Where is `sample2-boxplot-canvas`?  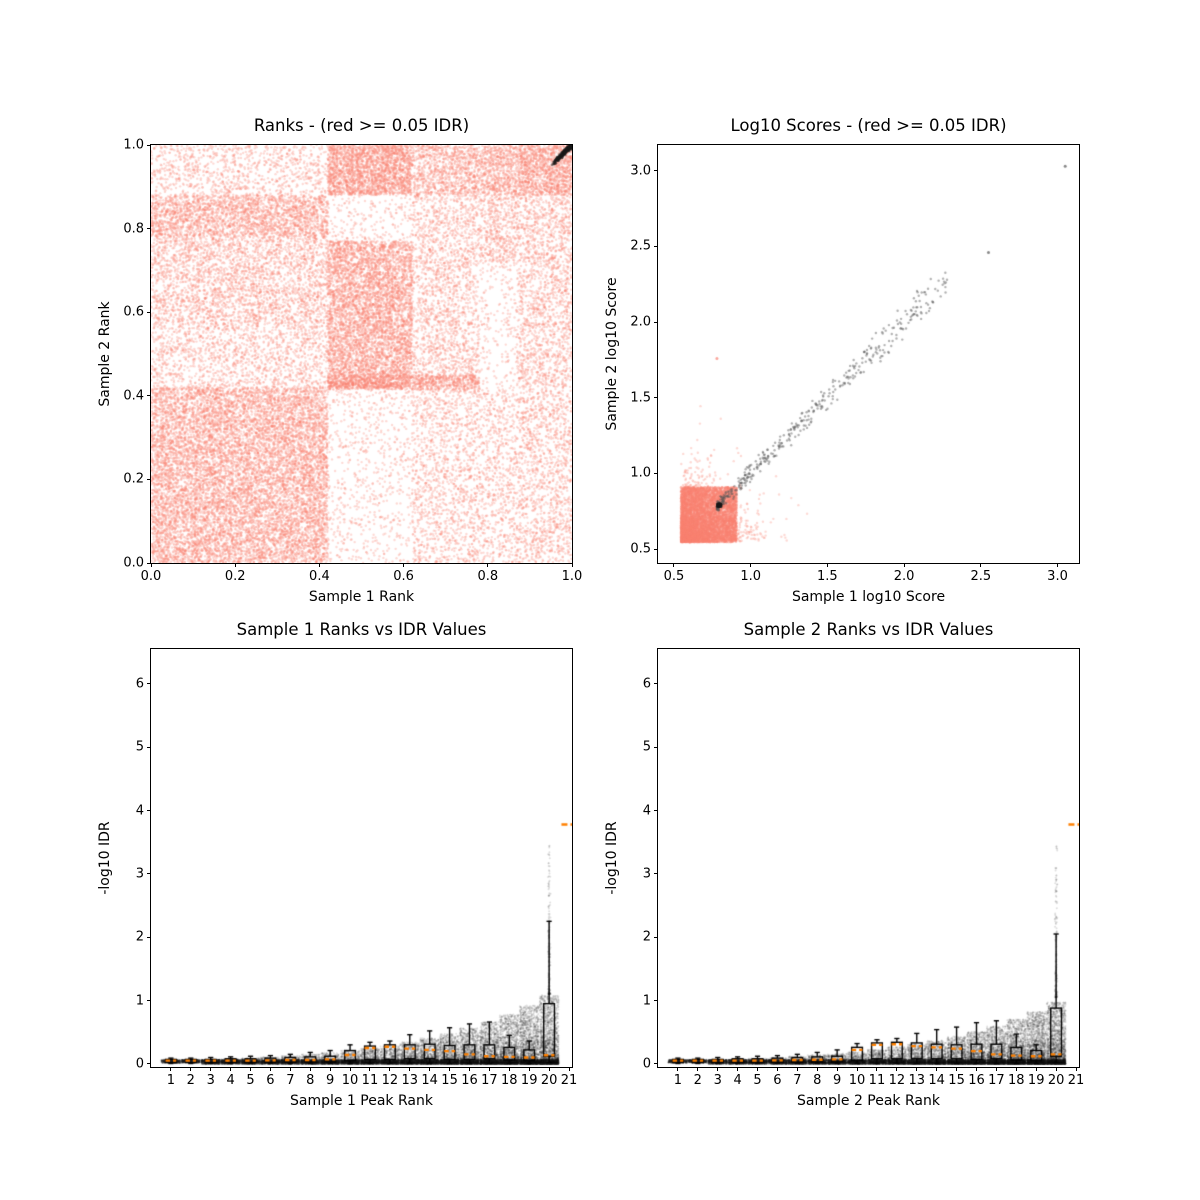
sample2-boxplot-canvas is located at coordinates (868, 858).